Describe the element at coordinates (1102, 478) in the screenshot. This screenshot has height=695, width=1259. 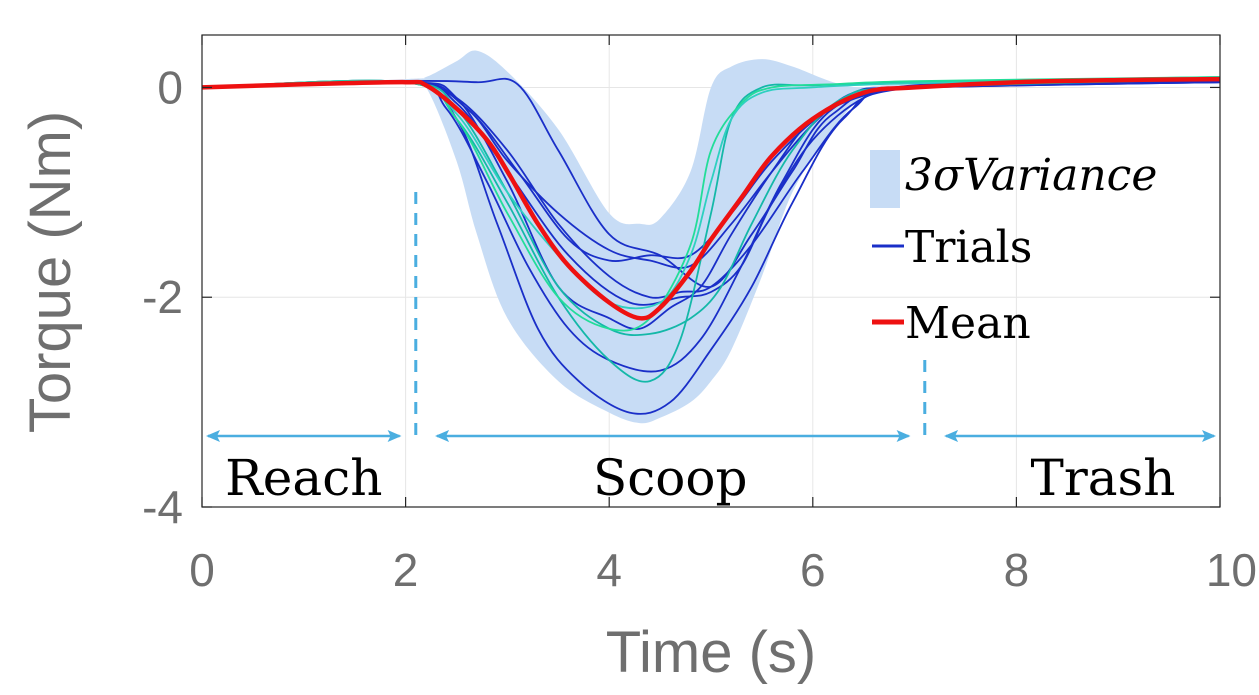
I see `phase-label-trash: Trash` at that location.